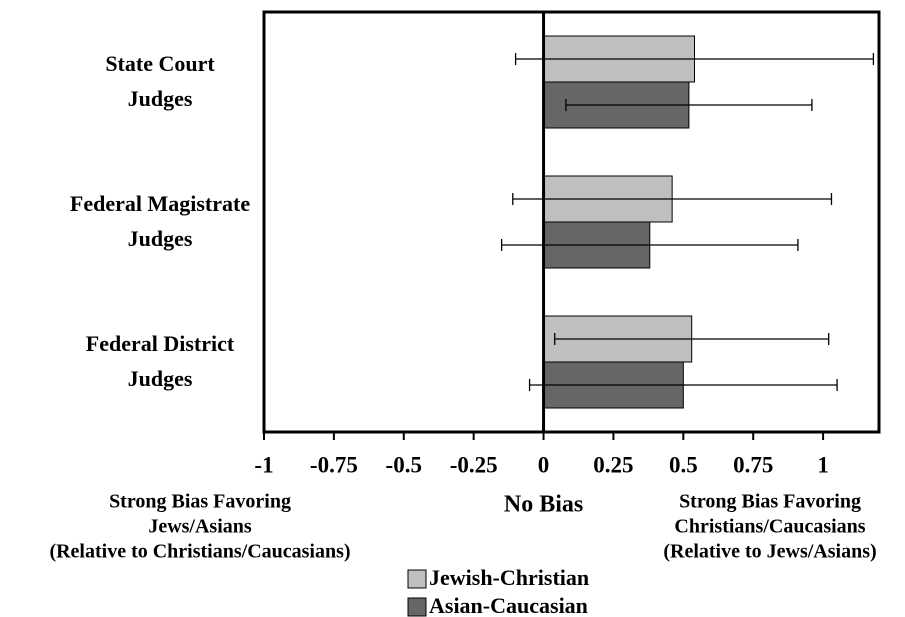  I want to click on x-tick-label: 0, so click(544, 464).